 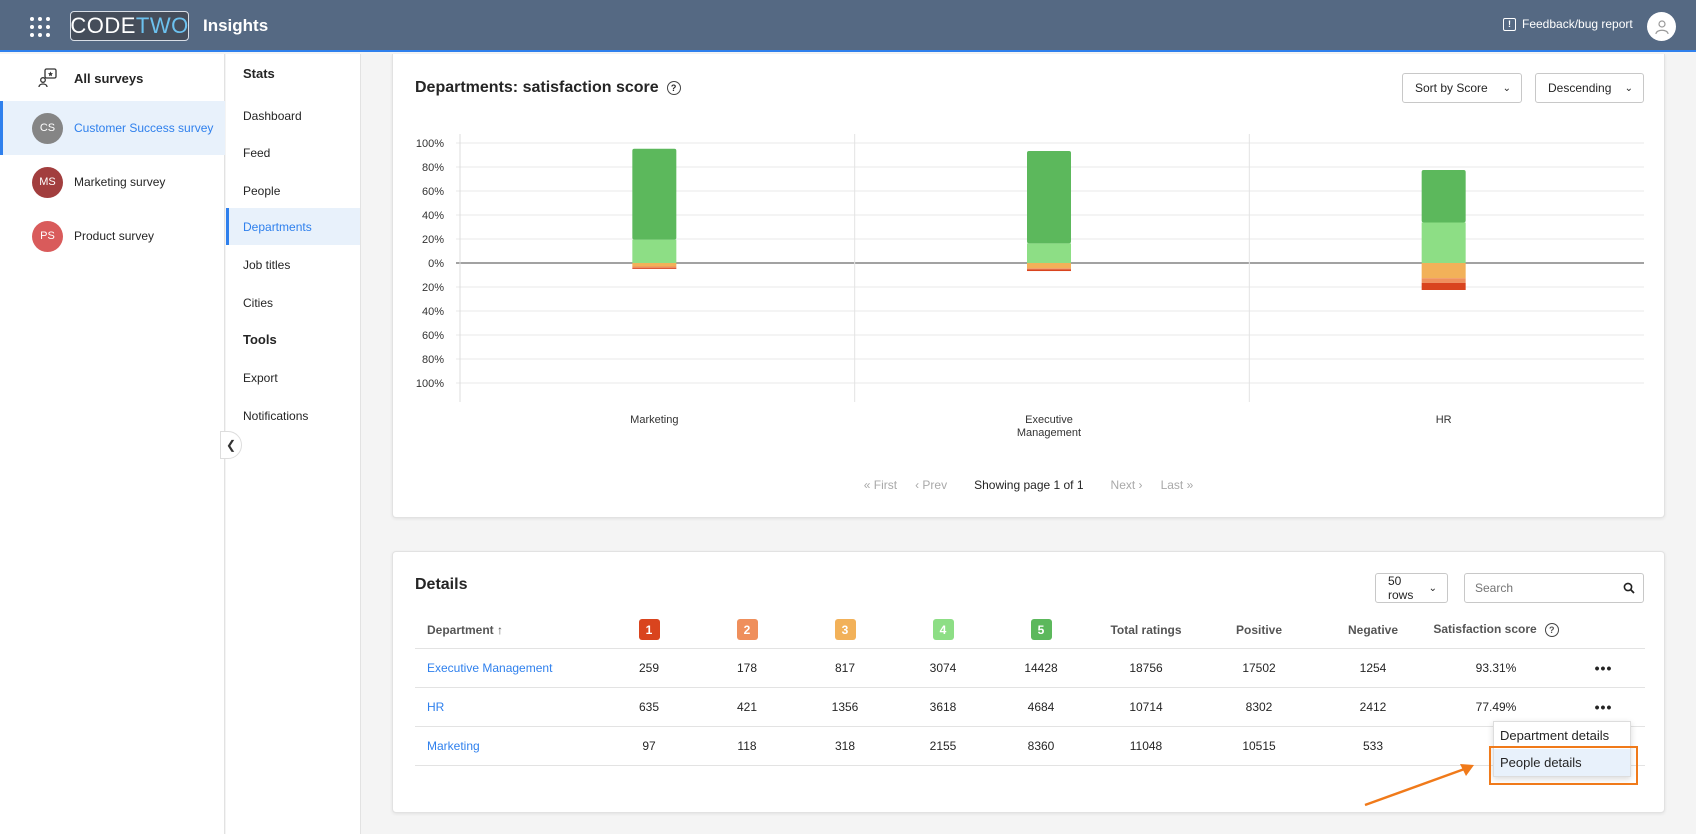 I want to click on pager-first: « First, so click(x=880, y=485).